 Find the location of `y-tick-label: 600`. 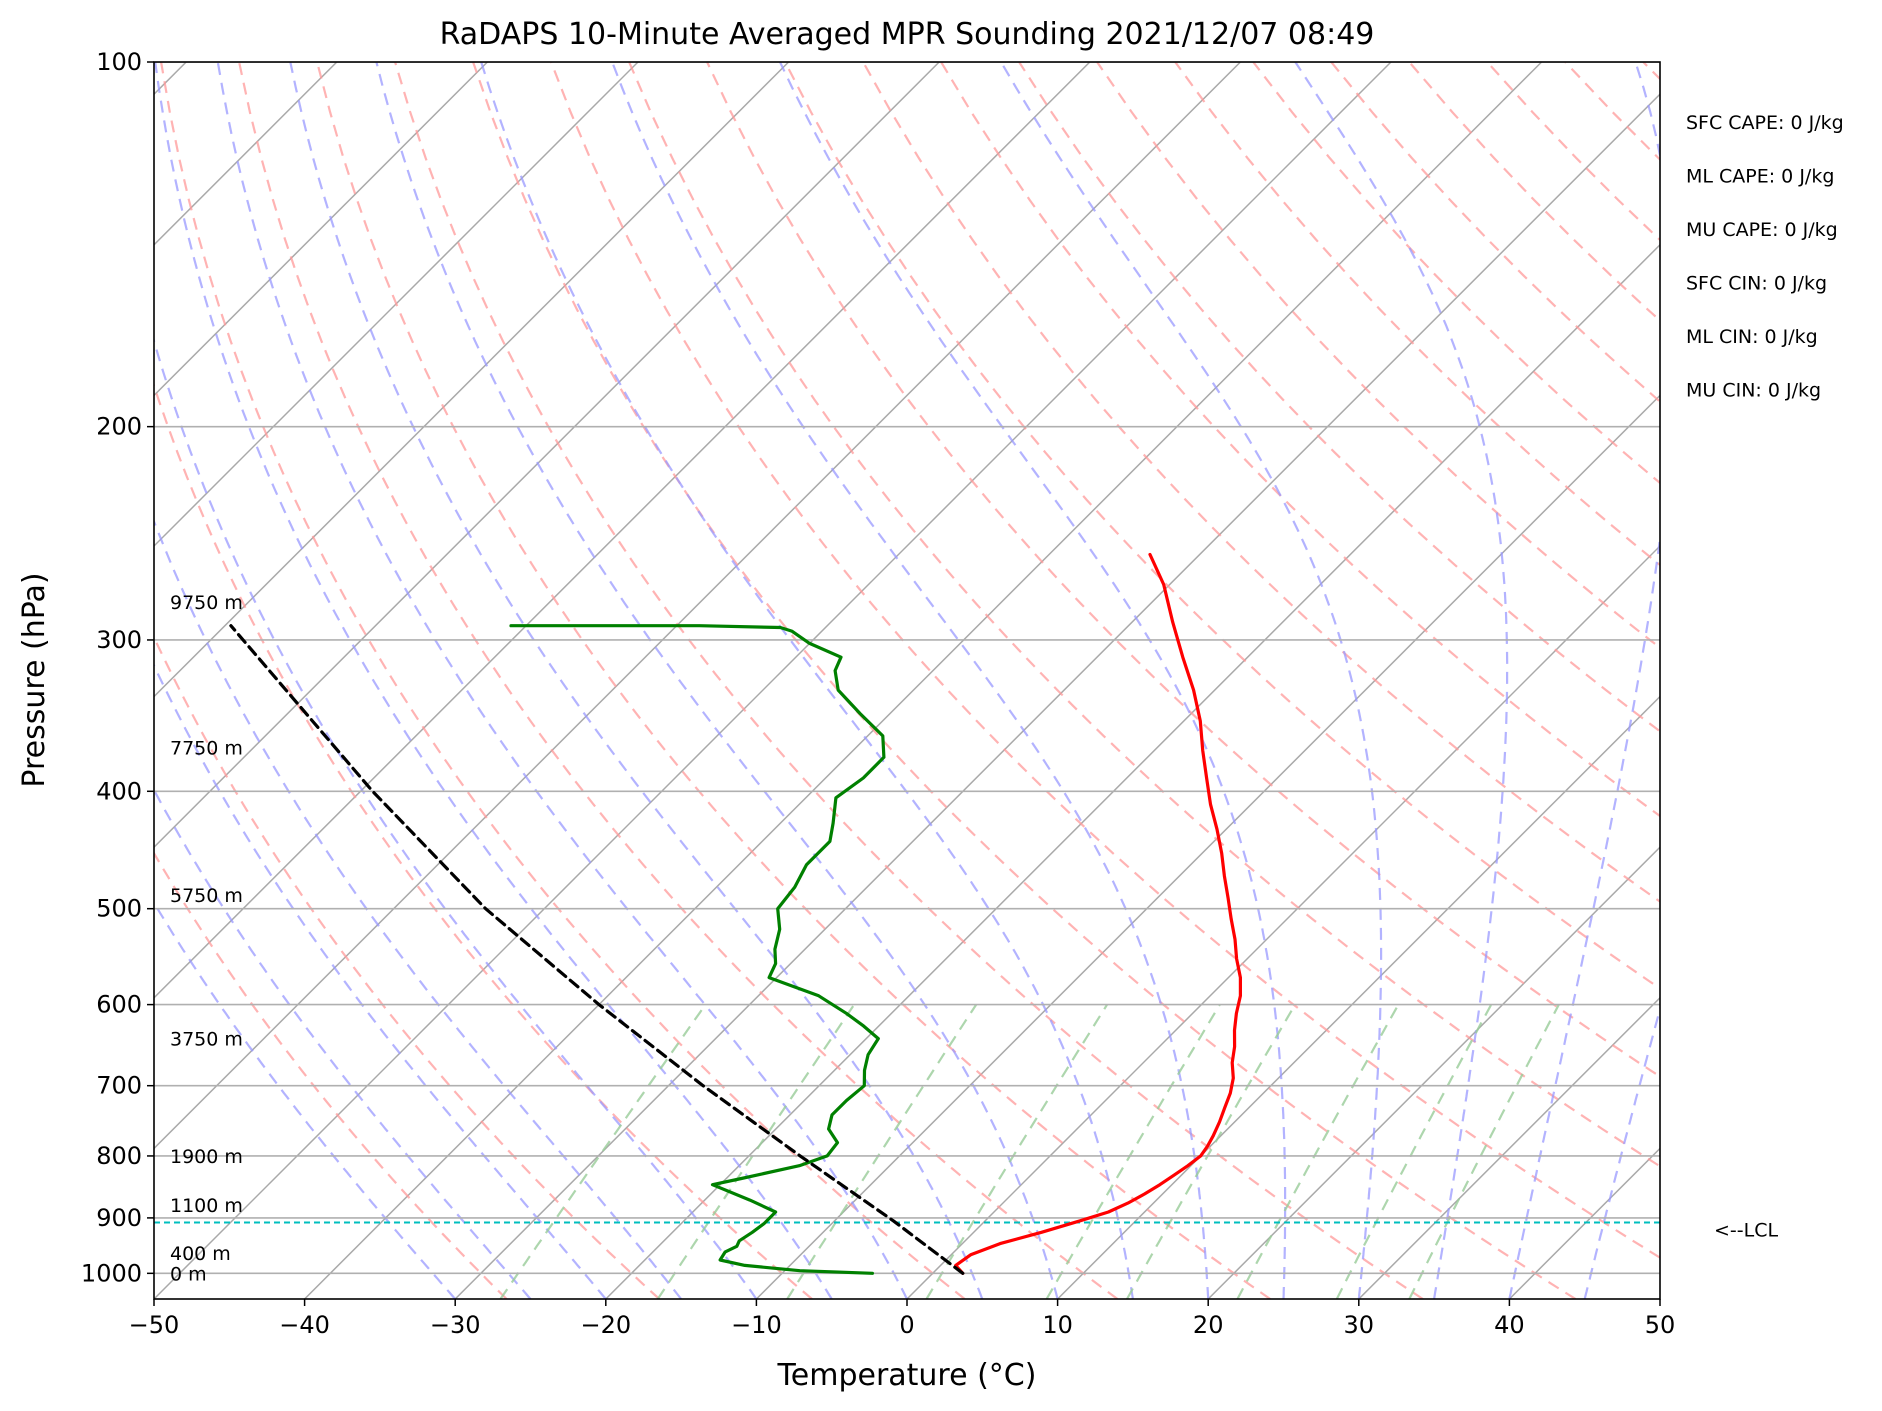

y-tick-label: 600 is located at coordinates (119, 1005).